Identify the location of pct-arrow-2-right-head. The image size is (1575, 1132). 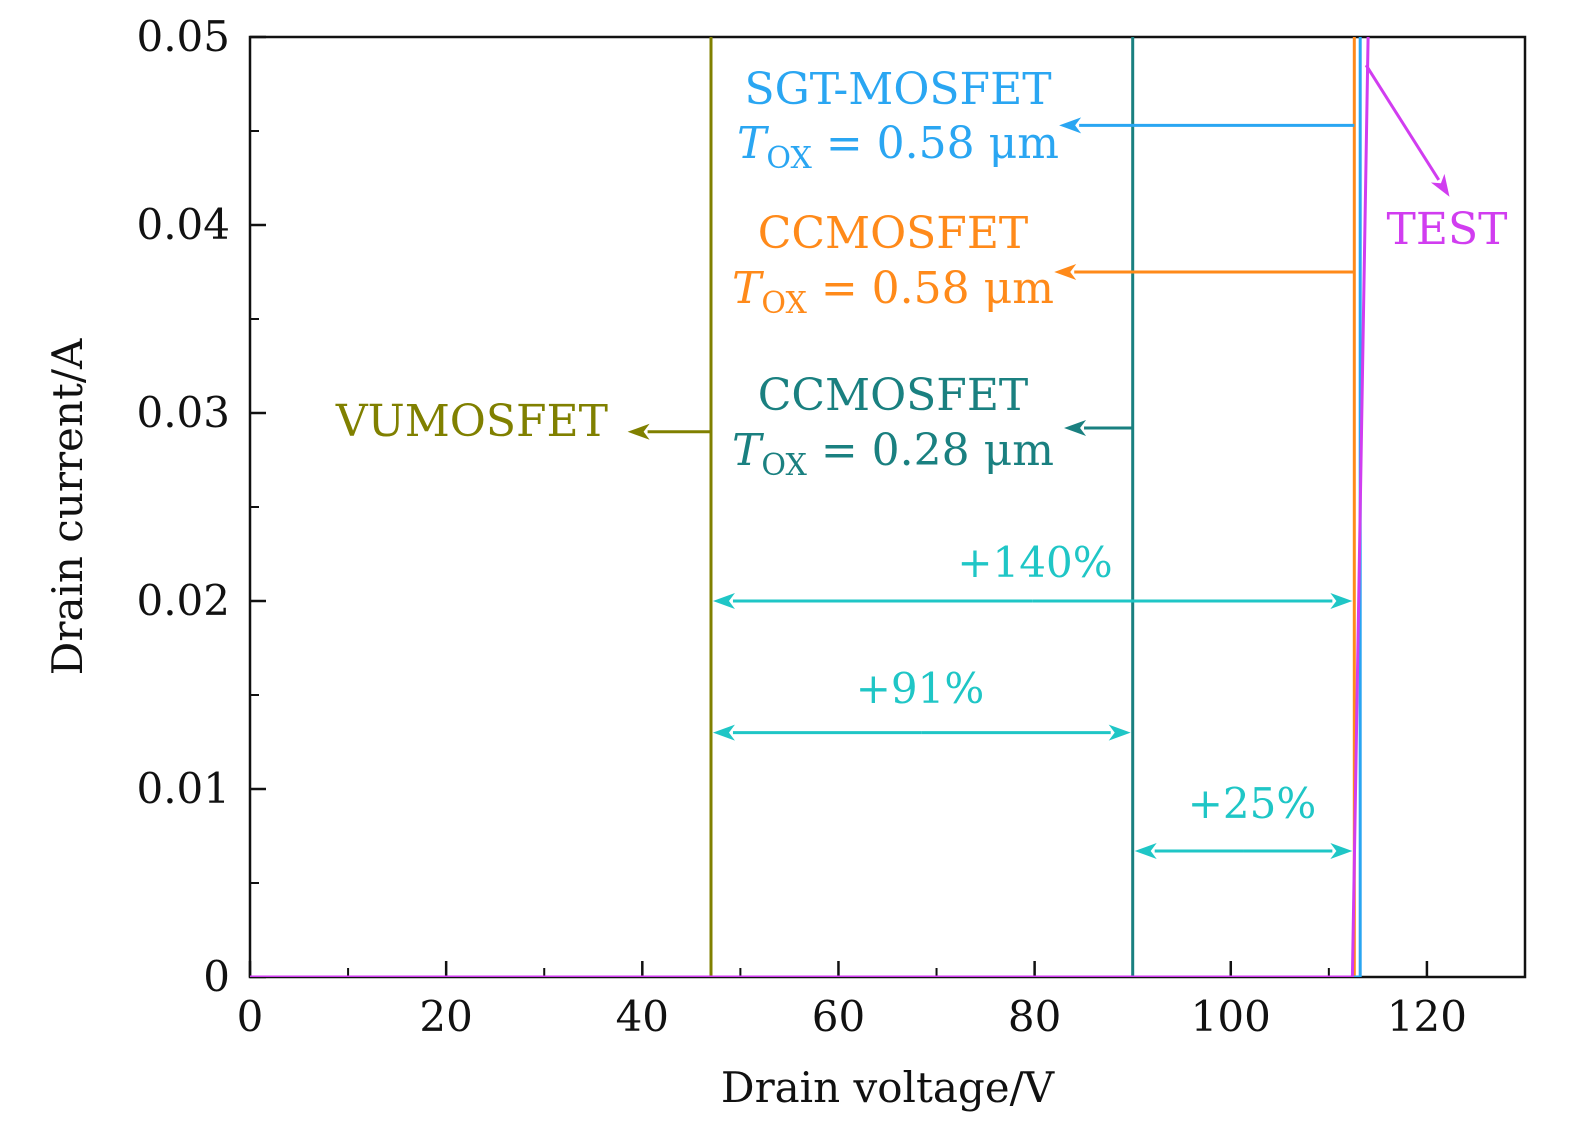
(1341, 851).